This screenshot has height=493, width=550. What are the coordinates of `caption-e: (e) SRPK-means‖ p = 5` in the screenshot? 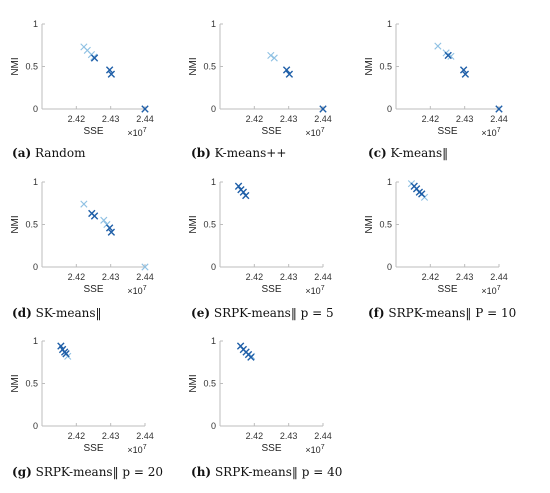 It's located at (262, 313).